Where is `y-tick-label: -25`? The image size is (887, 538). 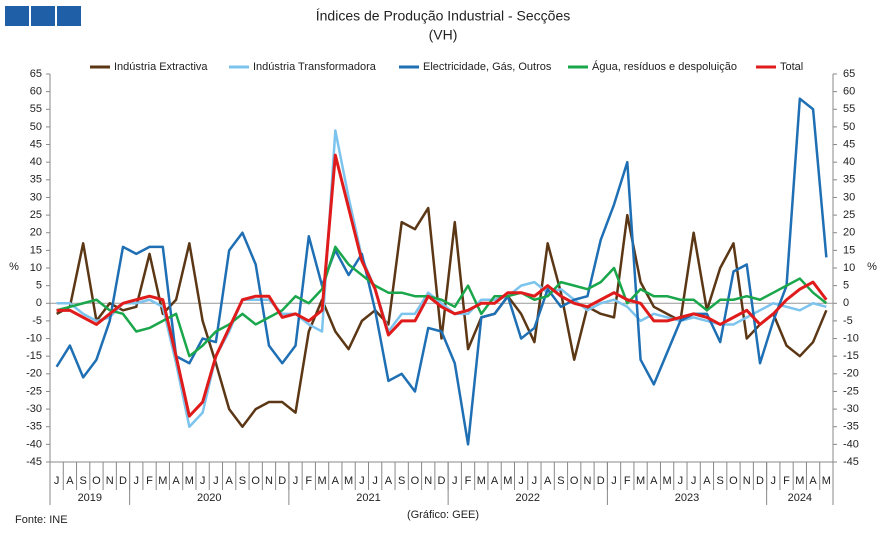
y-tick-label: -25 is located at coordinates (34, 391).